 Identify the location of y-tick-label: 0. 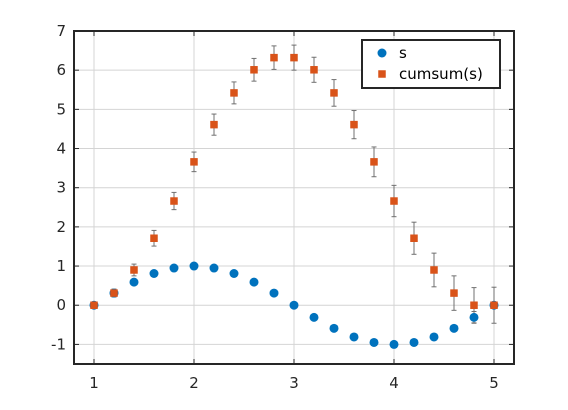
(61, 305).